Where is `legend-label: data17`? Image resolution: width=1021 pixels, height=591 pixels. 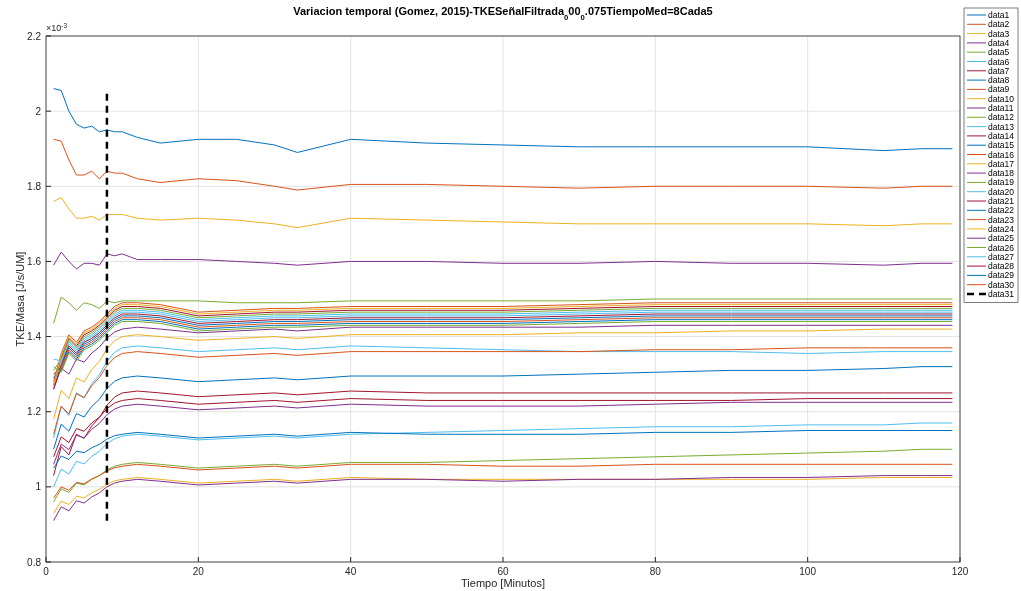
legend-label: data17 is located at coordinates (1001, 163).